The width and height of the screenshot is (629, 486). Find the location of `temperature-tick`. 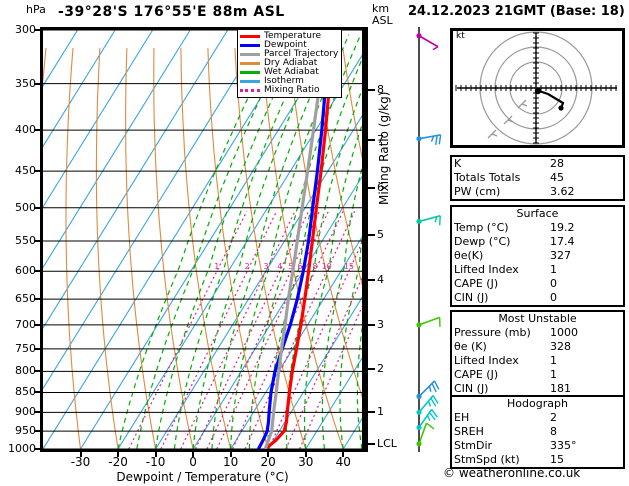

temperature-tick is located at coordinates (80, 454).